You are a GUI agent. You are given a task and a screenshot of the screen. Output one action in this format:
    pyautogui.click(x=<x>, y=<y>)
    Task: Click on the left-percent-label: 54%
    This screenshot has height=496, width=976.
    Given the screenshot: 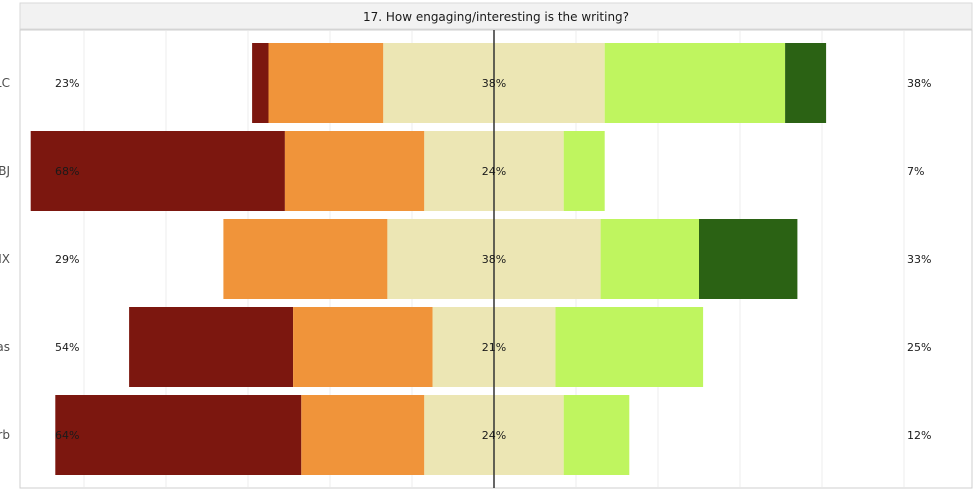 What is the action you would take?
    pyautogui.click(x=67, y=347)
    